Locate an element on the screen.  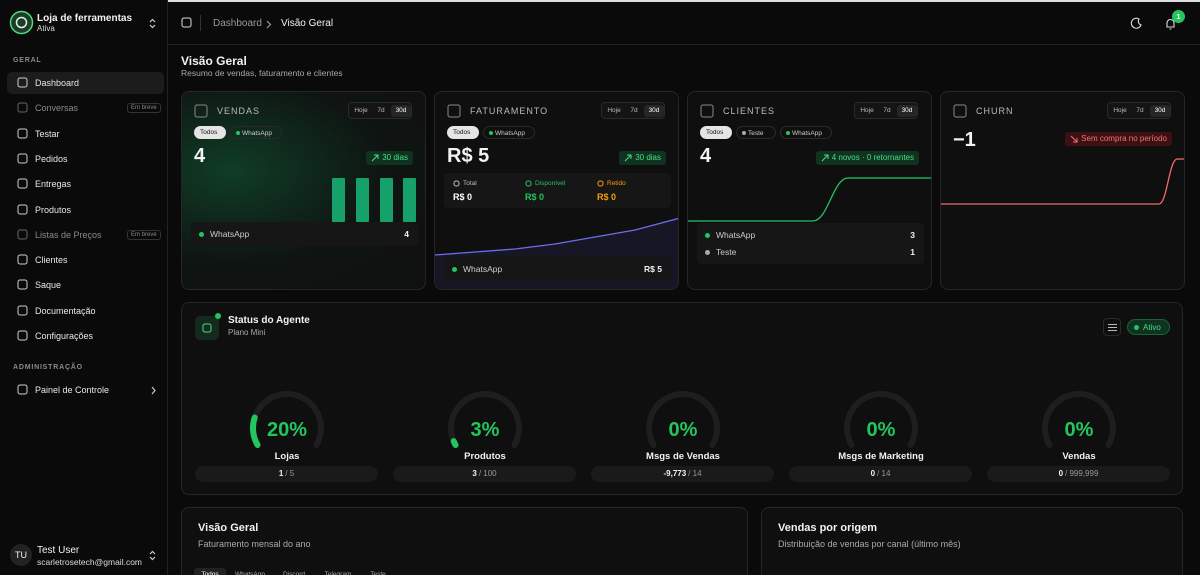
breakdown-value: R$ 0 is located at coordinates (535, 197).